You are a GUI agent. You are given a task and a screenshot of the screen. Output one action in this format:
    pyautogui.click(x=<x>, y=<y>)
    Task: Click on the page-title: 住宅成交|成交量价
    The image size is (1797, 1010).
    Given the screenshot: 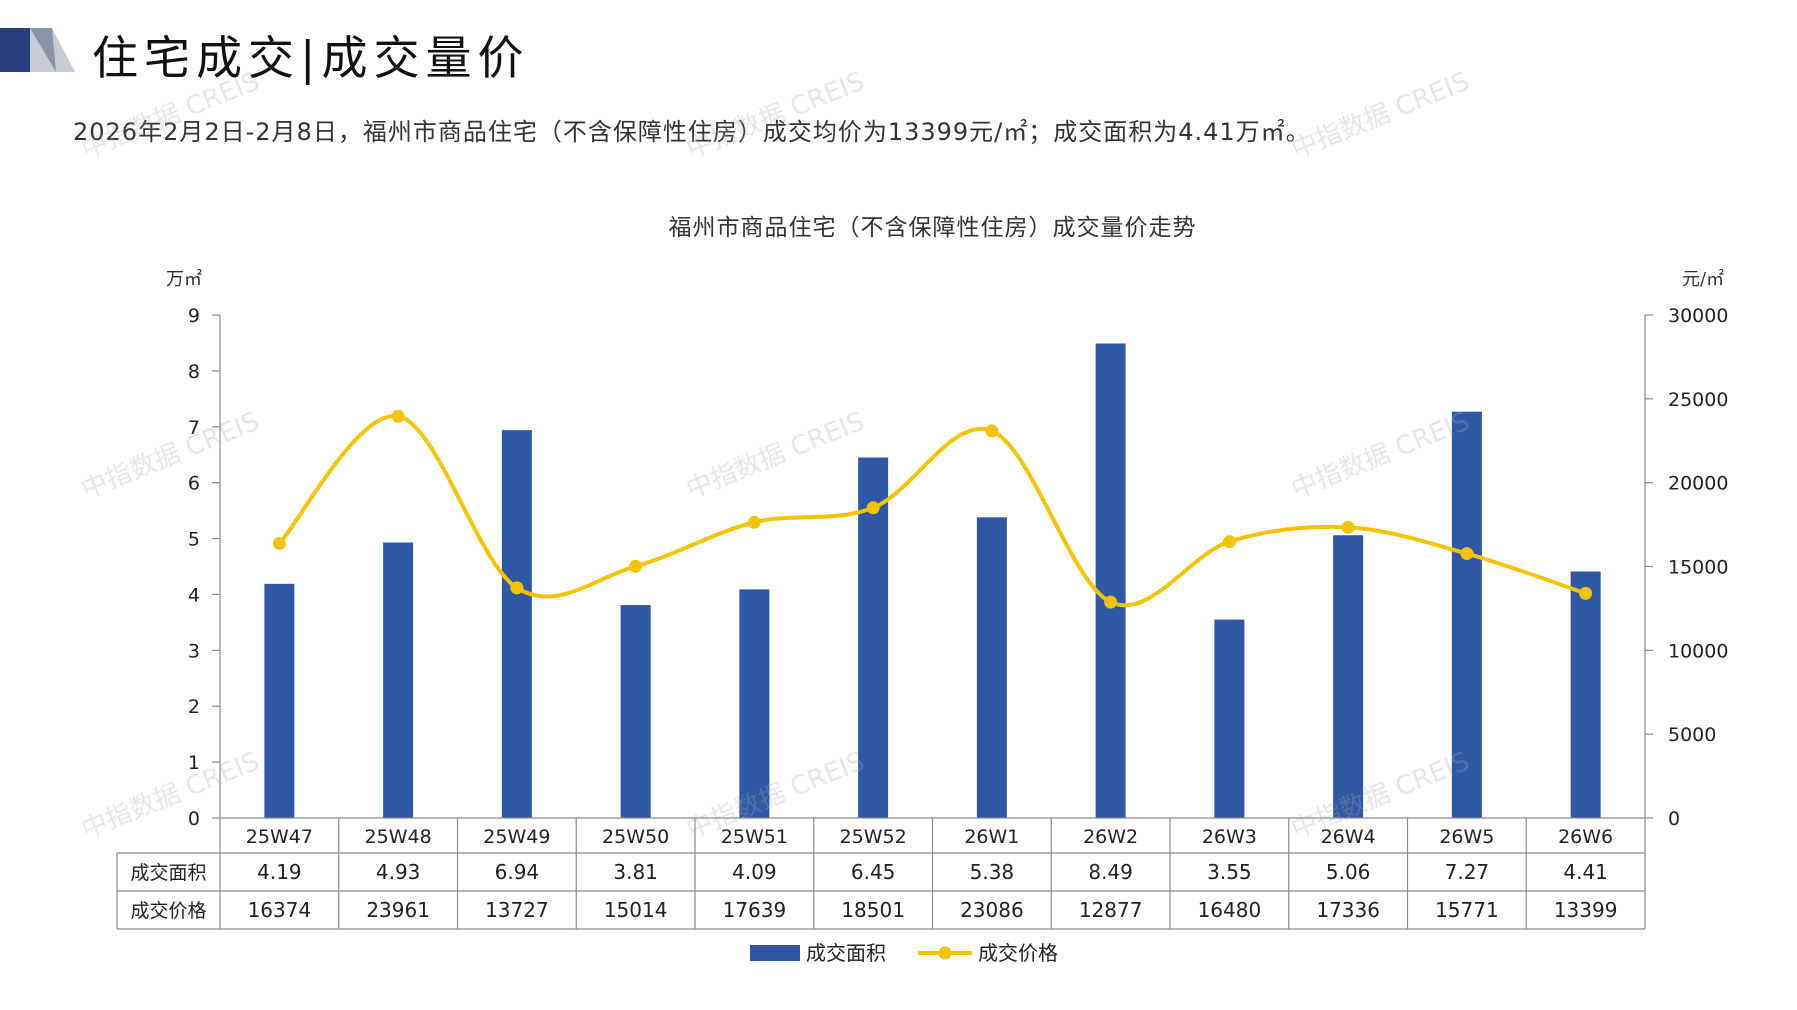 What is the action you would take?
    pyautogui.click(x=311, y=58)
    